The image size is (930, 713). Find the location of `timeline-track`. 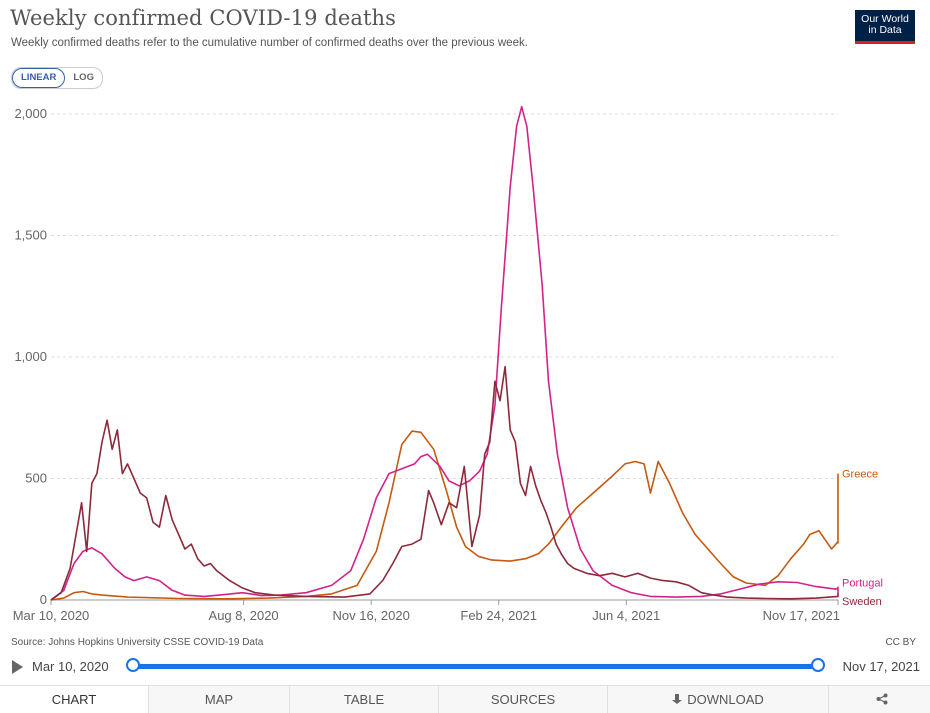

timeline-track is located at coordinates (475, 666).